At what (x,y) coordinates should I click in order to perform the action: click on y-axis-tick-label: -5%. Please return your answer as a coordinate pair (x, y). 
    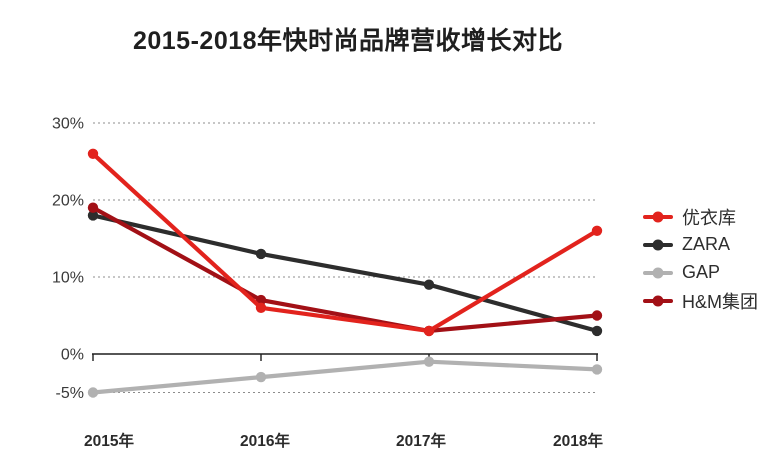
    Looking at the image, I should click on (70, 393).